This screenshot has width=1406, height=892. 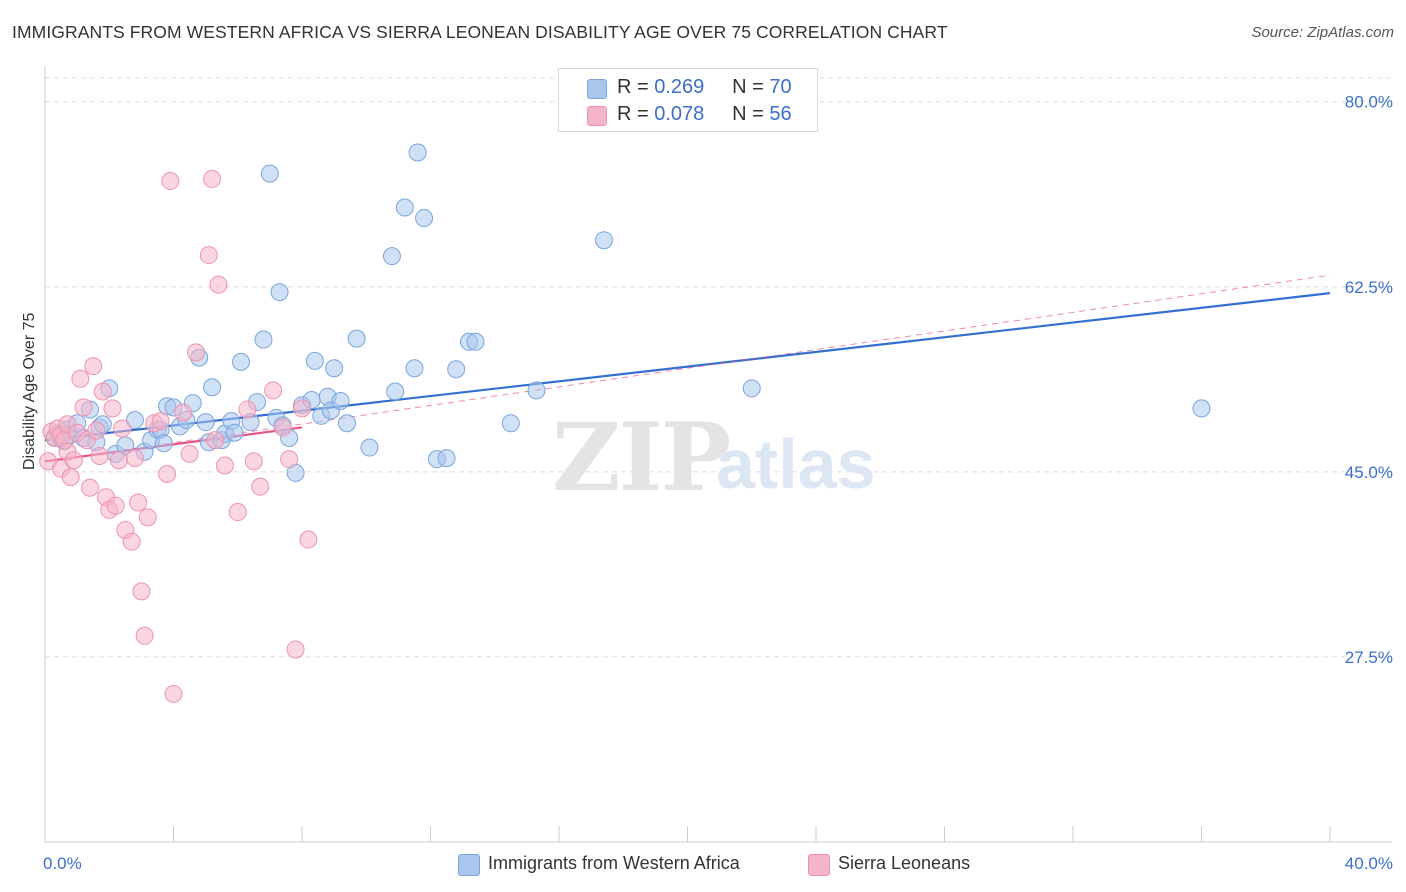 I want to click on stats-legend: R = 0.269 N = 70 R = 0.078 N = 56, so click(x=688, y=100).